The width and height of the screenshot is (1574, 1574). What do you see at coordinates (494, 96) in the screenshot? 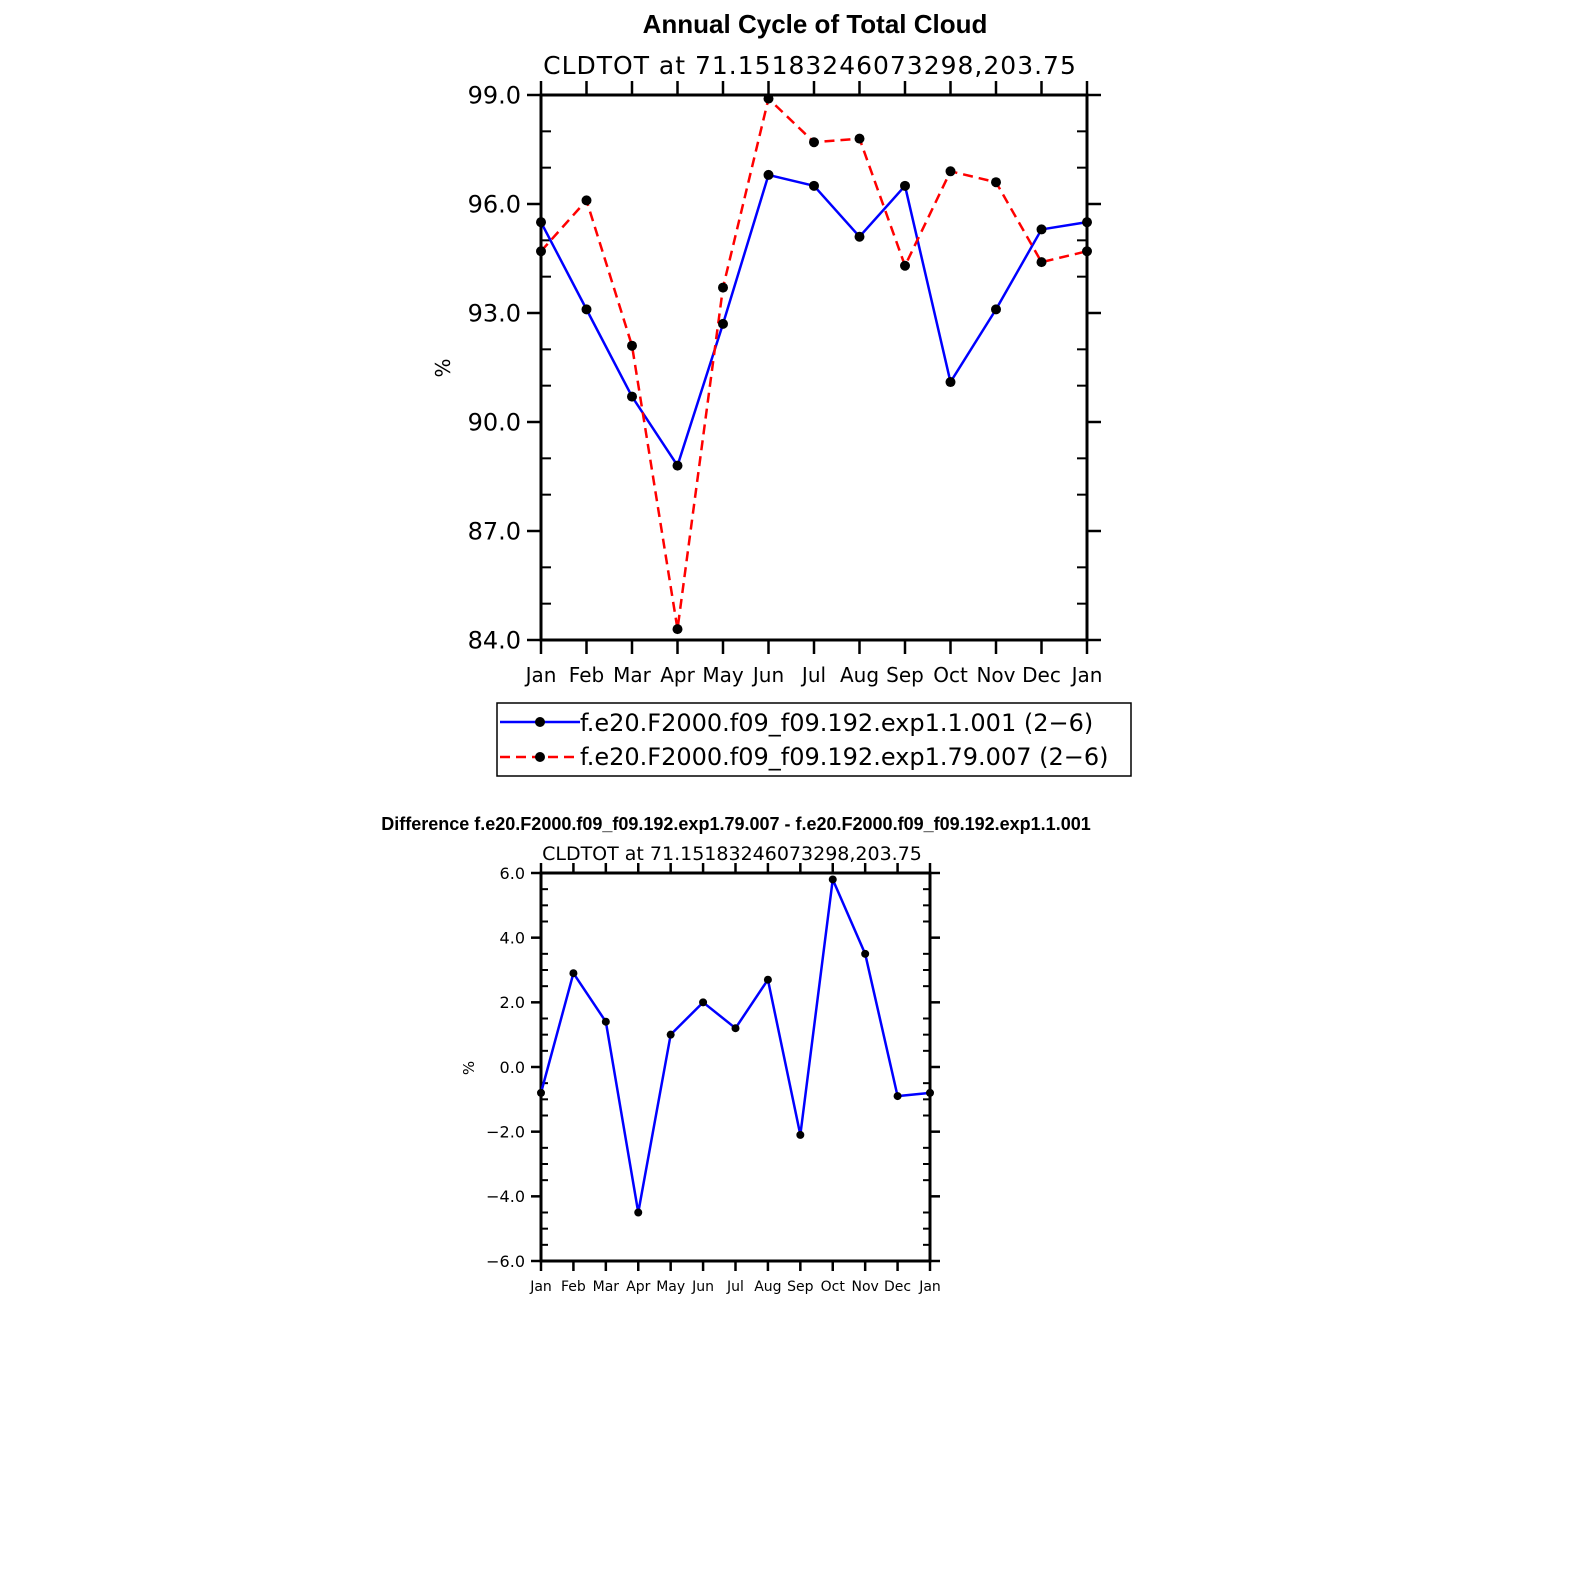
I see `y-tick-label: 99.0` at bounding box center [494, 96].